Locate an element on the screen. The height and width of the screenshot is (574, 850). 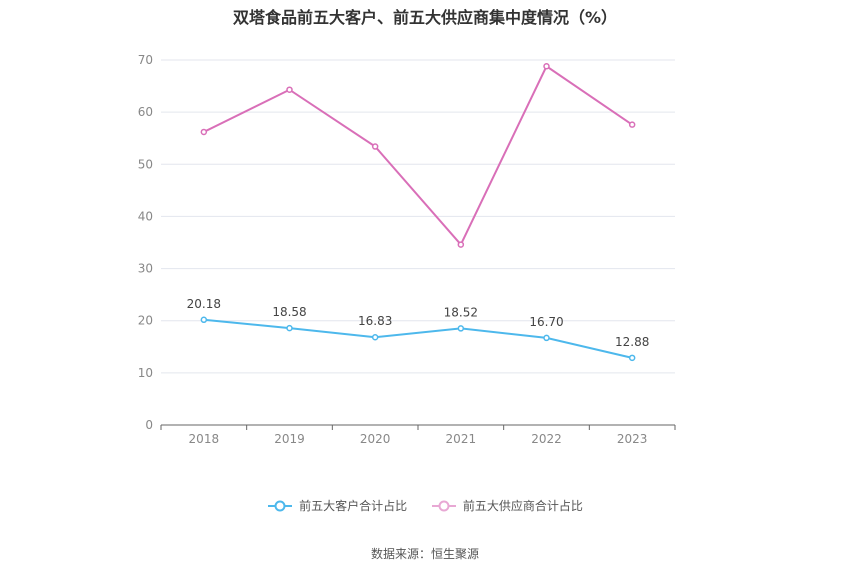
legend-item-customers: 前五大客户合计占比 is located at coordinates (337, 505).